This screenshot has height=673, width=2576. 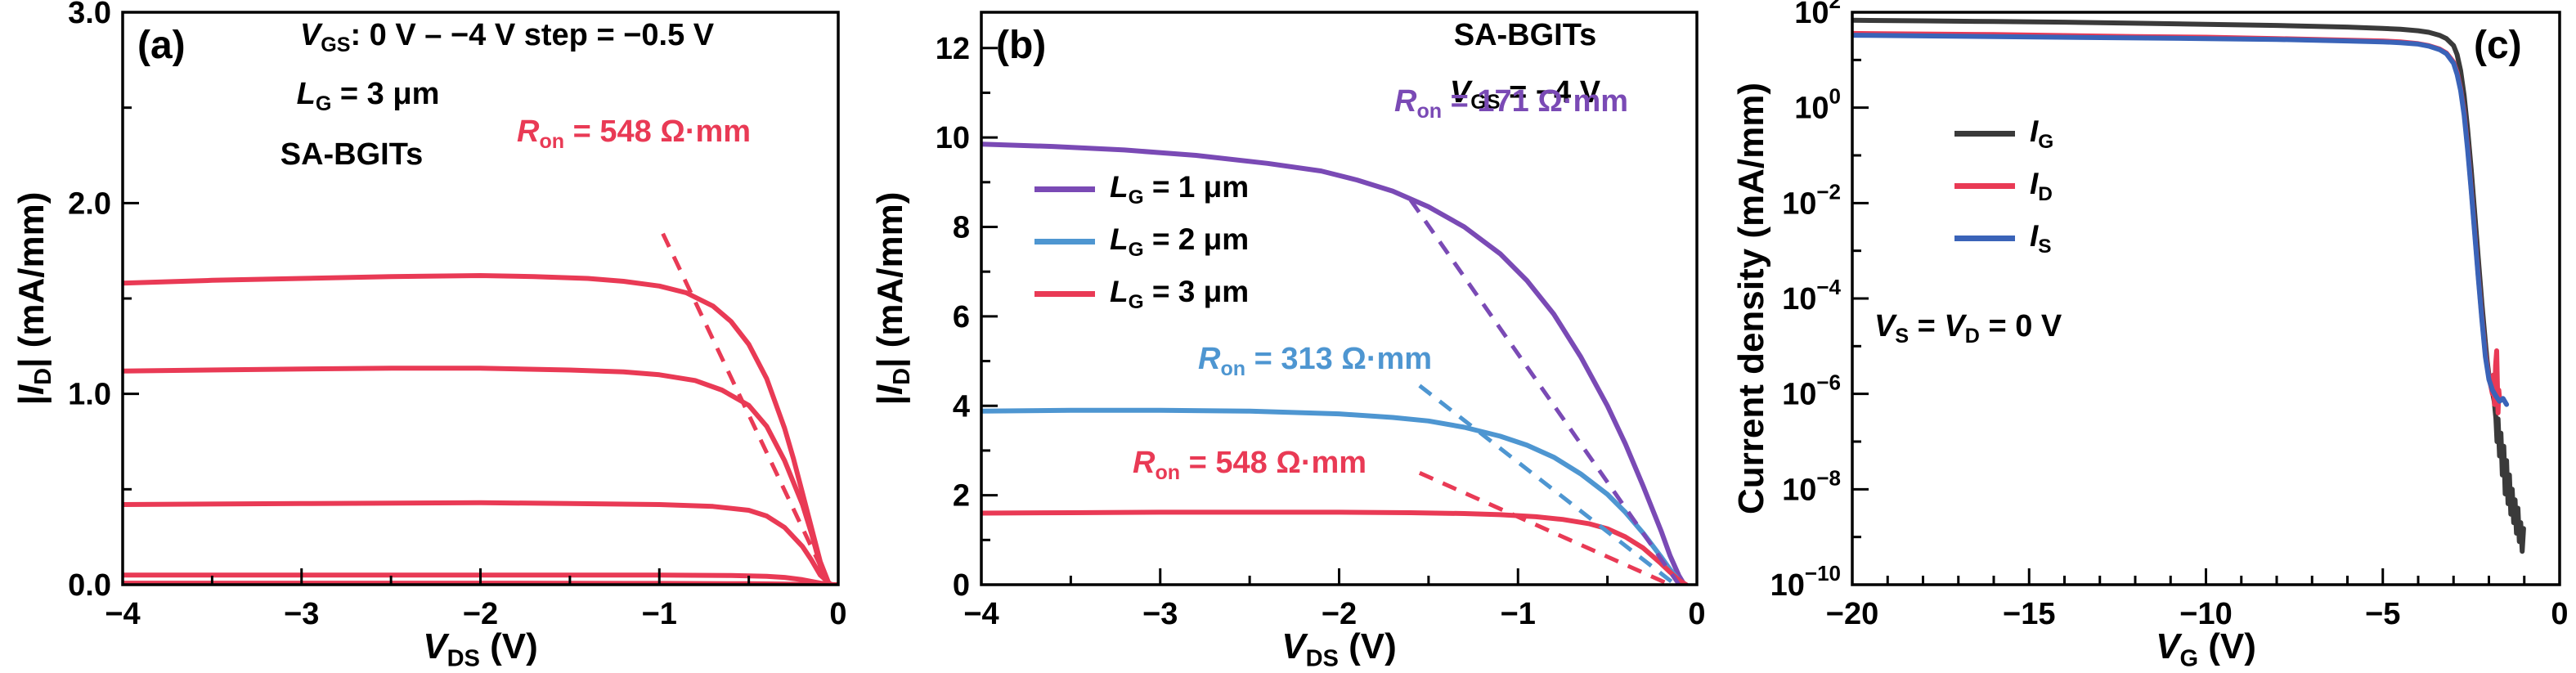 I want to click on y-axis-label-c: Current density (mA/mm), so click(x=1751, y=298).